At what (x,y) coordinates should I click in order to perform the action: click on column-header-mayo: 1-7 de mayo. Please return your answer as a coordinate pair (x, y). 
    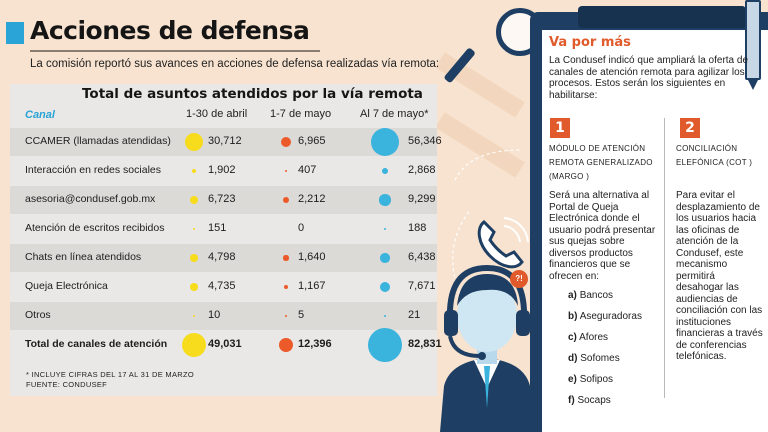
    Looking at the image, I should click on (301, 114).